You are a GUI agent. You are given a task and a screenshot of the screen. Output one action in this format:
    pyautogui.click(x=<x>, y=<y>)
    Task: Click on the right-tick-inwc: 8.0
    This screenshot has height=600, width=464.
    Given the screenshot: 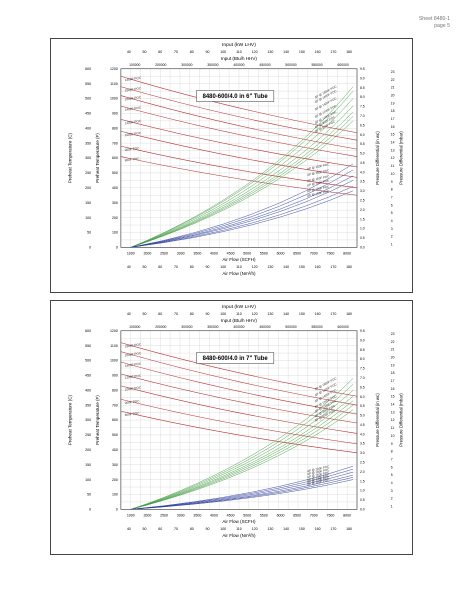 What is the action you would take?
    pyautogui.click(x=362, y=359)
    